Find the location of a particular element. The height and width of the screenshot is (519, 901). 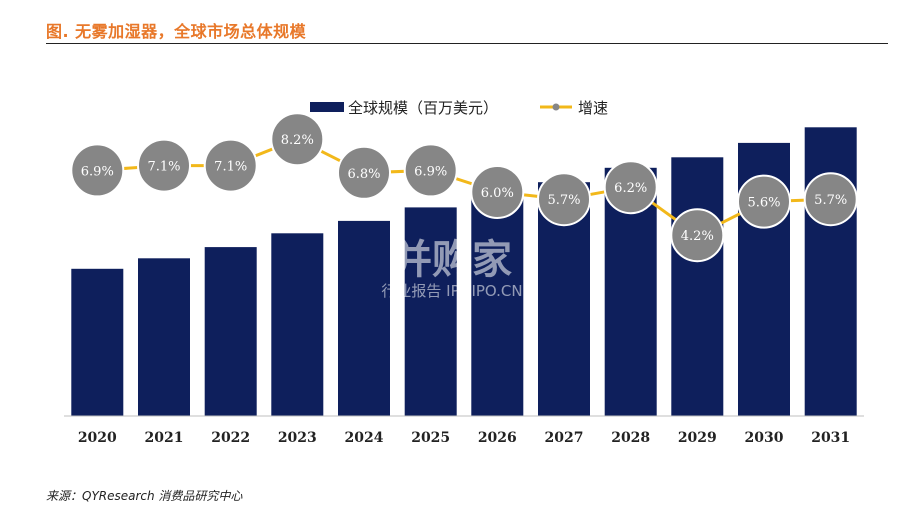

bar-2023 is located at coordinates (297, 324).